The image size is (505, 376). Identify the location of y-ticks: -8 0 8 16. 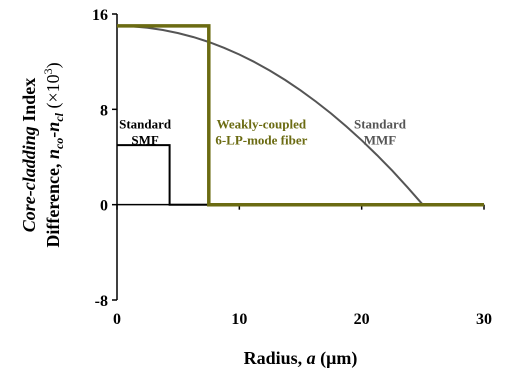
(104, 158).